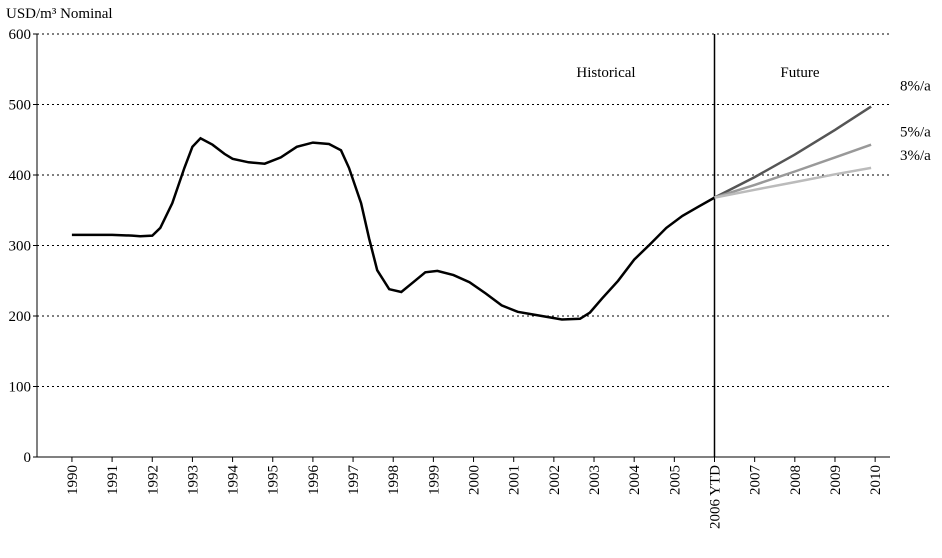 This screenshot has width=942, height=558. What do you see at coordinates (193, 480) in the screenshot?
I see `x-tick-label: 1993` at bounding box center [193, 480].